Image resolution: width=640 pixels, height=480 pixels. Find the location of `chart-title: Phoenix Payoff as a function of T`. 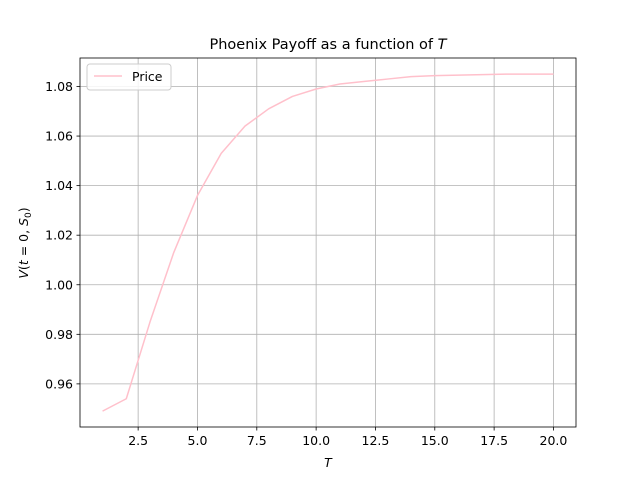

chart-title: Phoenix Payoff as a function of T is located at coordinates (329, 45).